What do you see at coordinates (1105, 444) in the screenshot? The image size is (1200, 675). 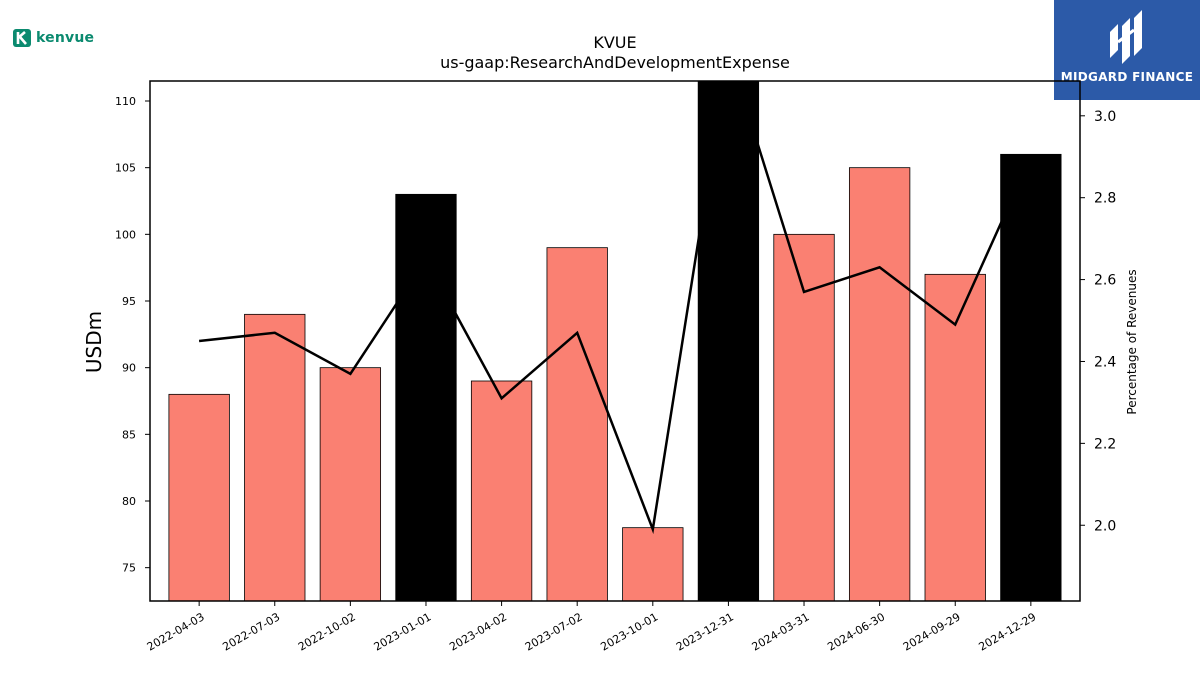 I see `y2-tick-label: 2.2` at bounding box center [1105, 444].